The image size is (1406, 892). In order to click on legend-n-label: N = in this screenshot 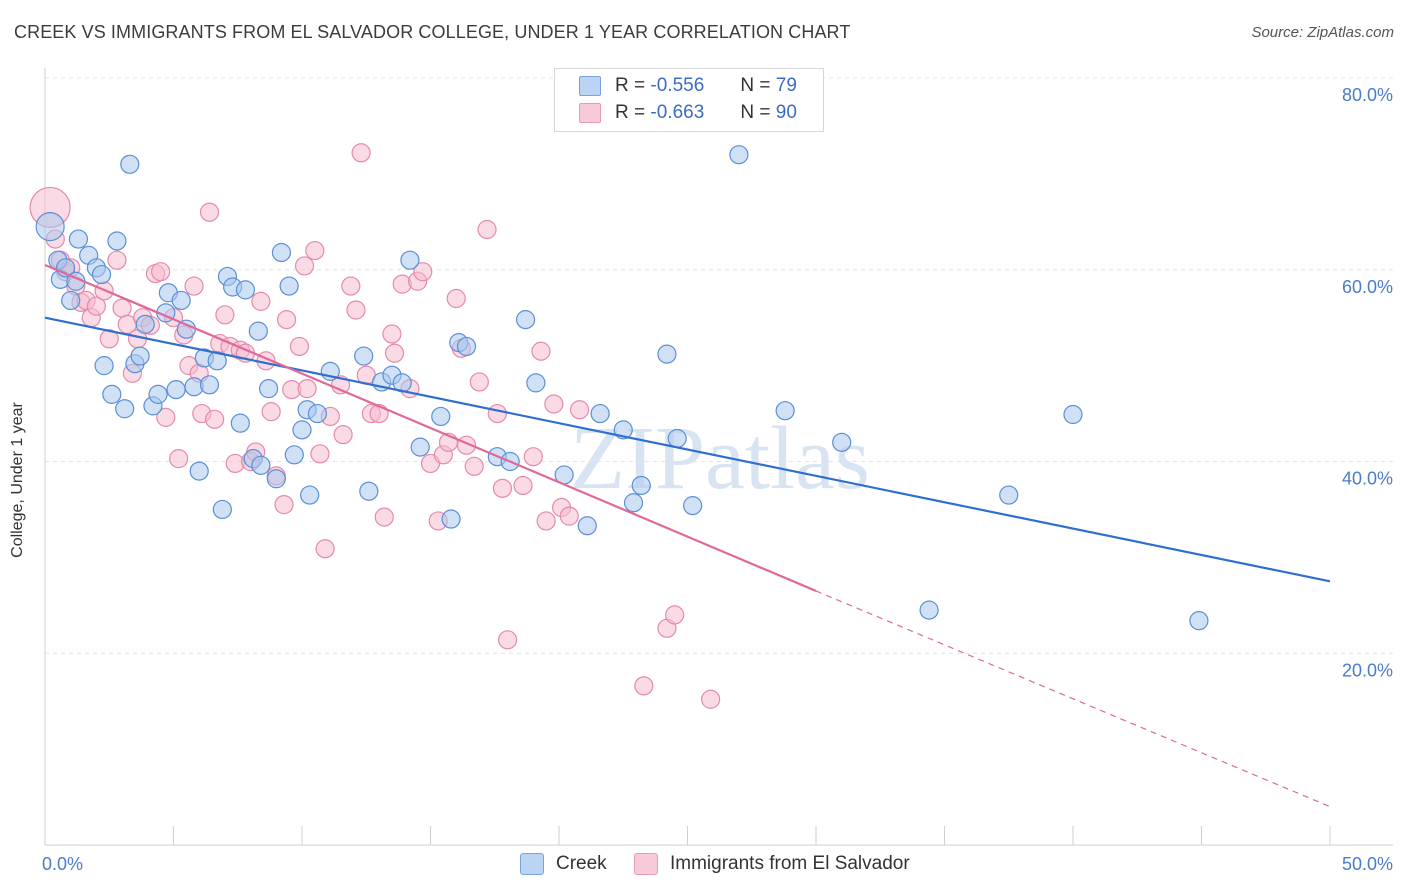, I will do `click(755, 85)`.